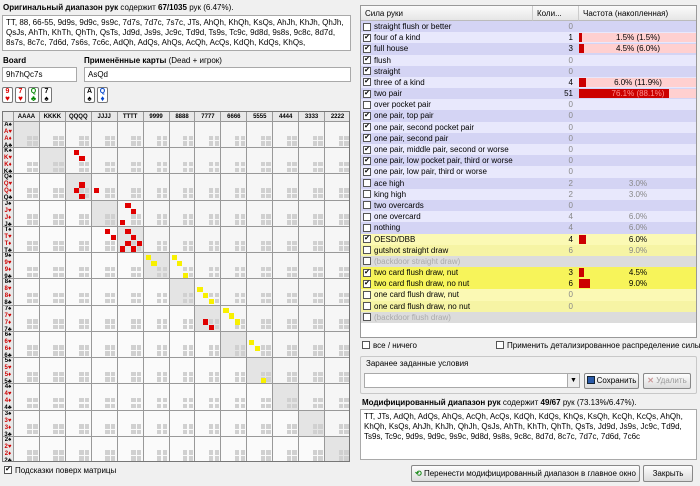  I want to click on strength-row: ace high 2 3.0%, so click(528, 183).